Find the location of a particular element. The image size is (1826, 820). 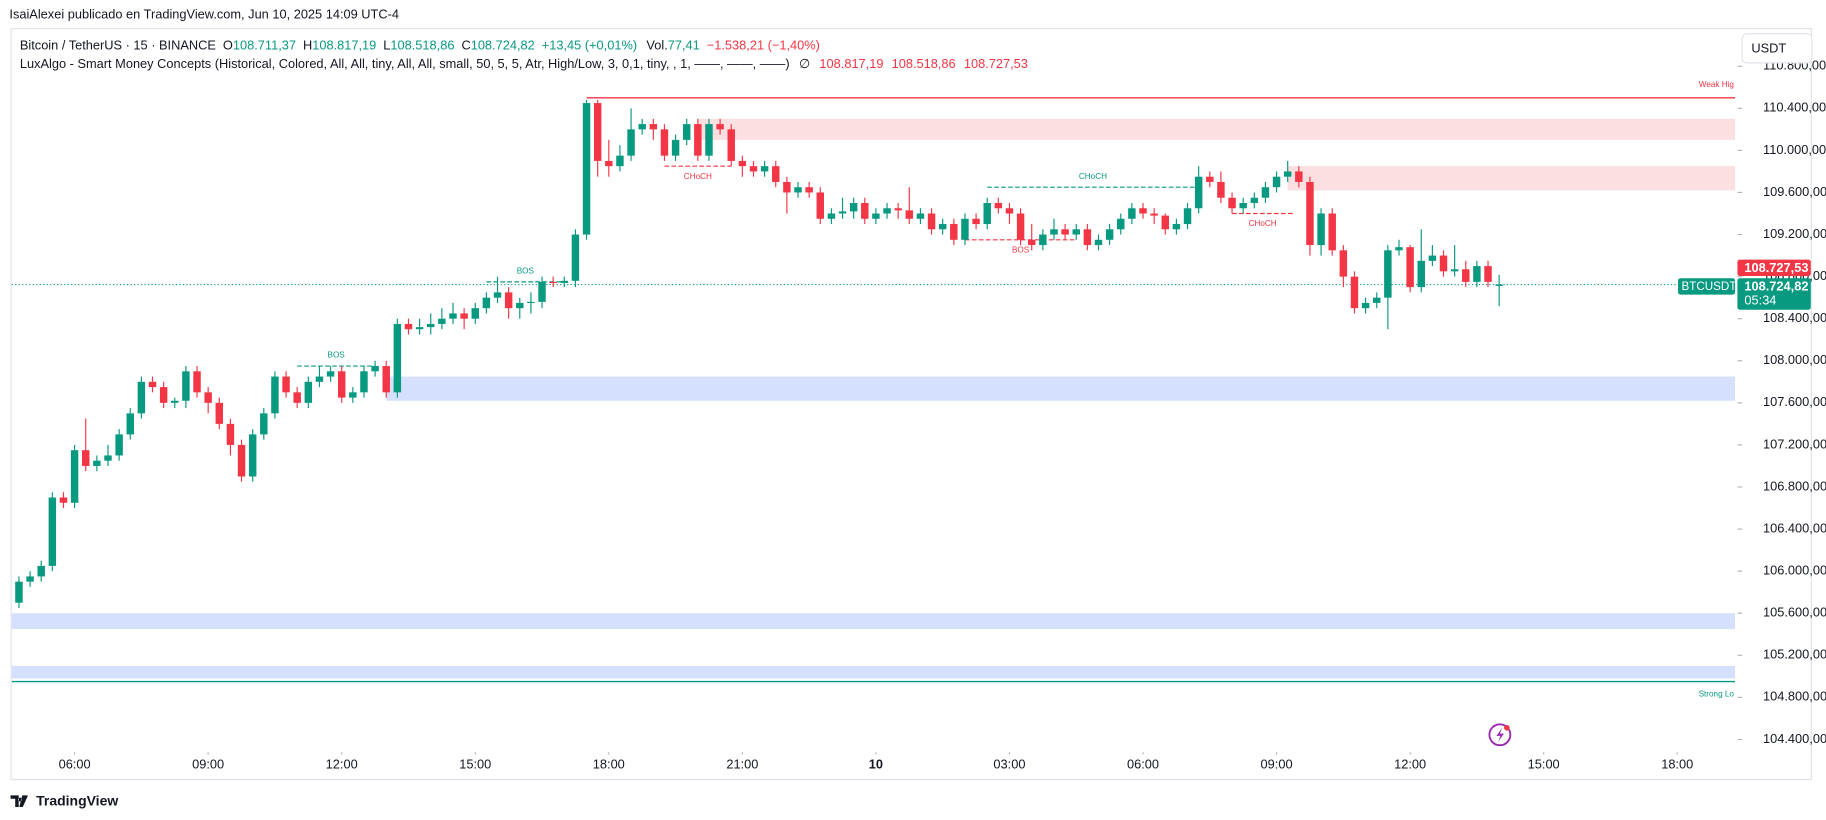

ohlc-value: 108.711,37 is located at coordinates (264, 45).